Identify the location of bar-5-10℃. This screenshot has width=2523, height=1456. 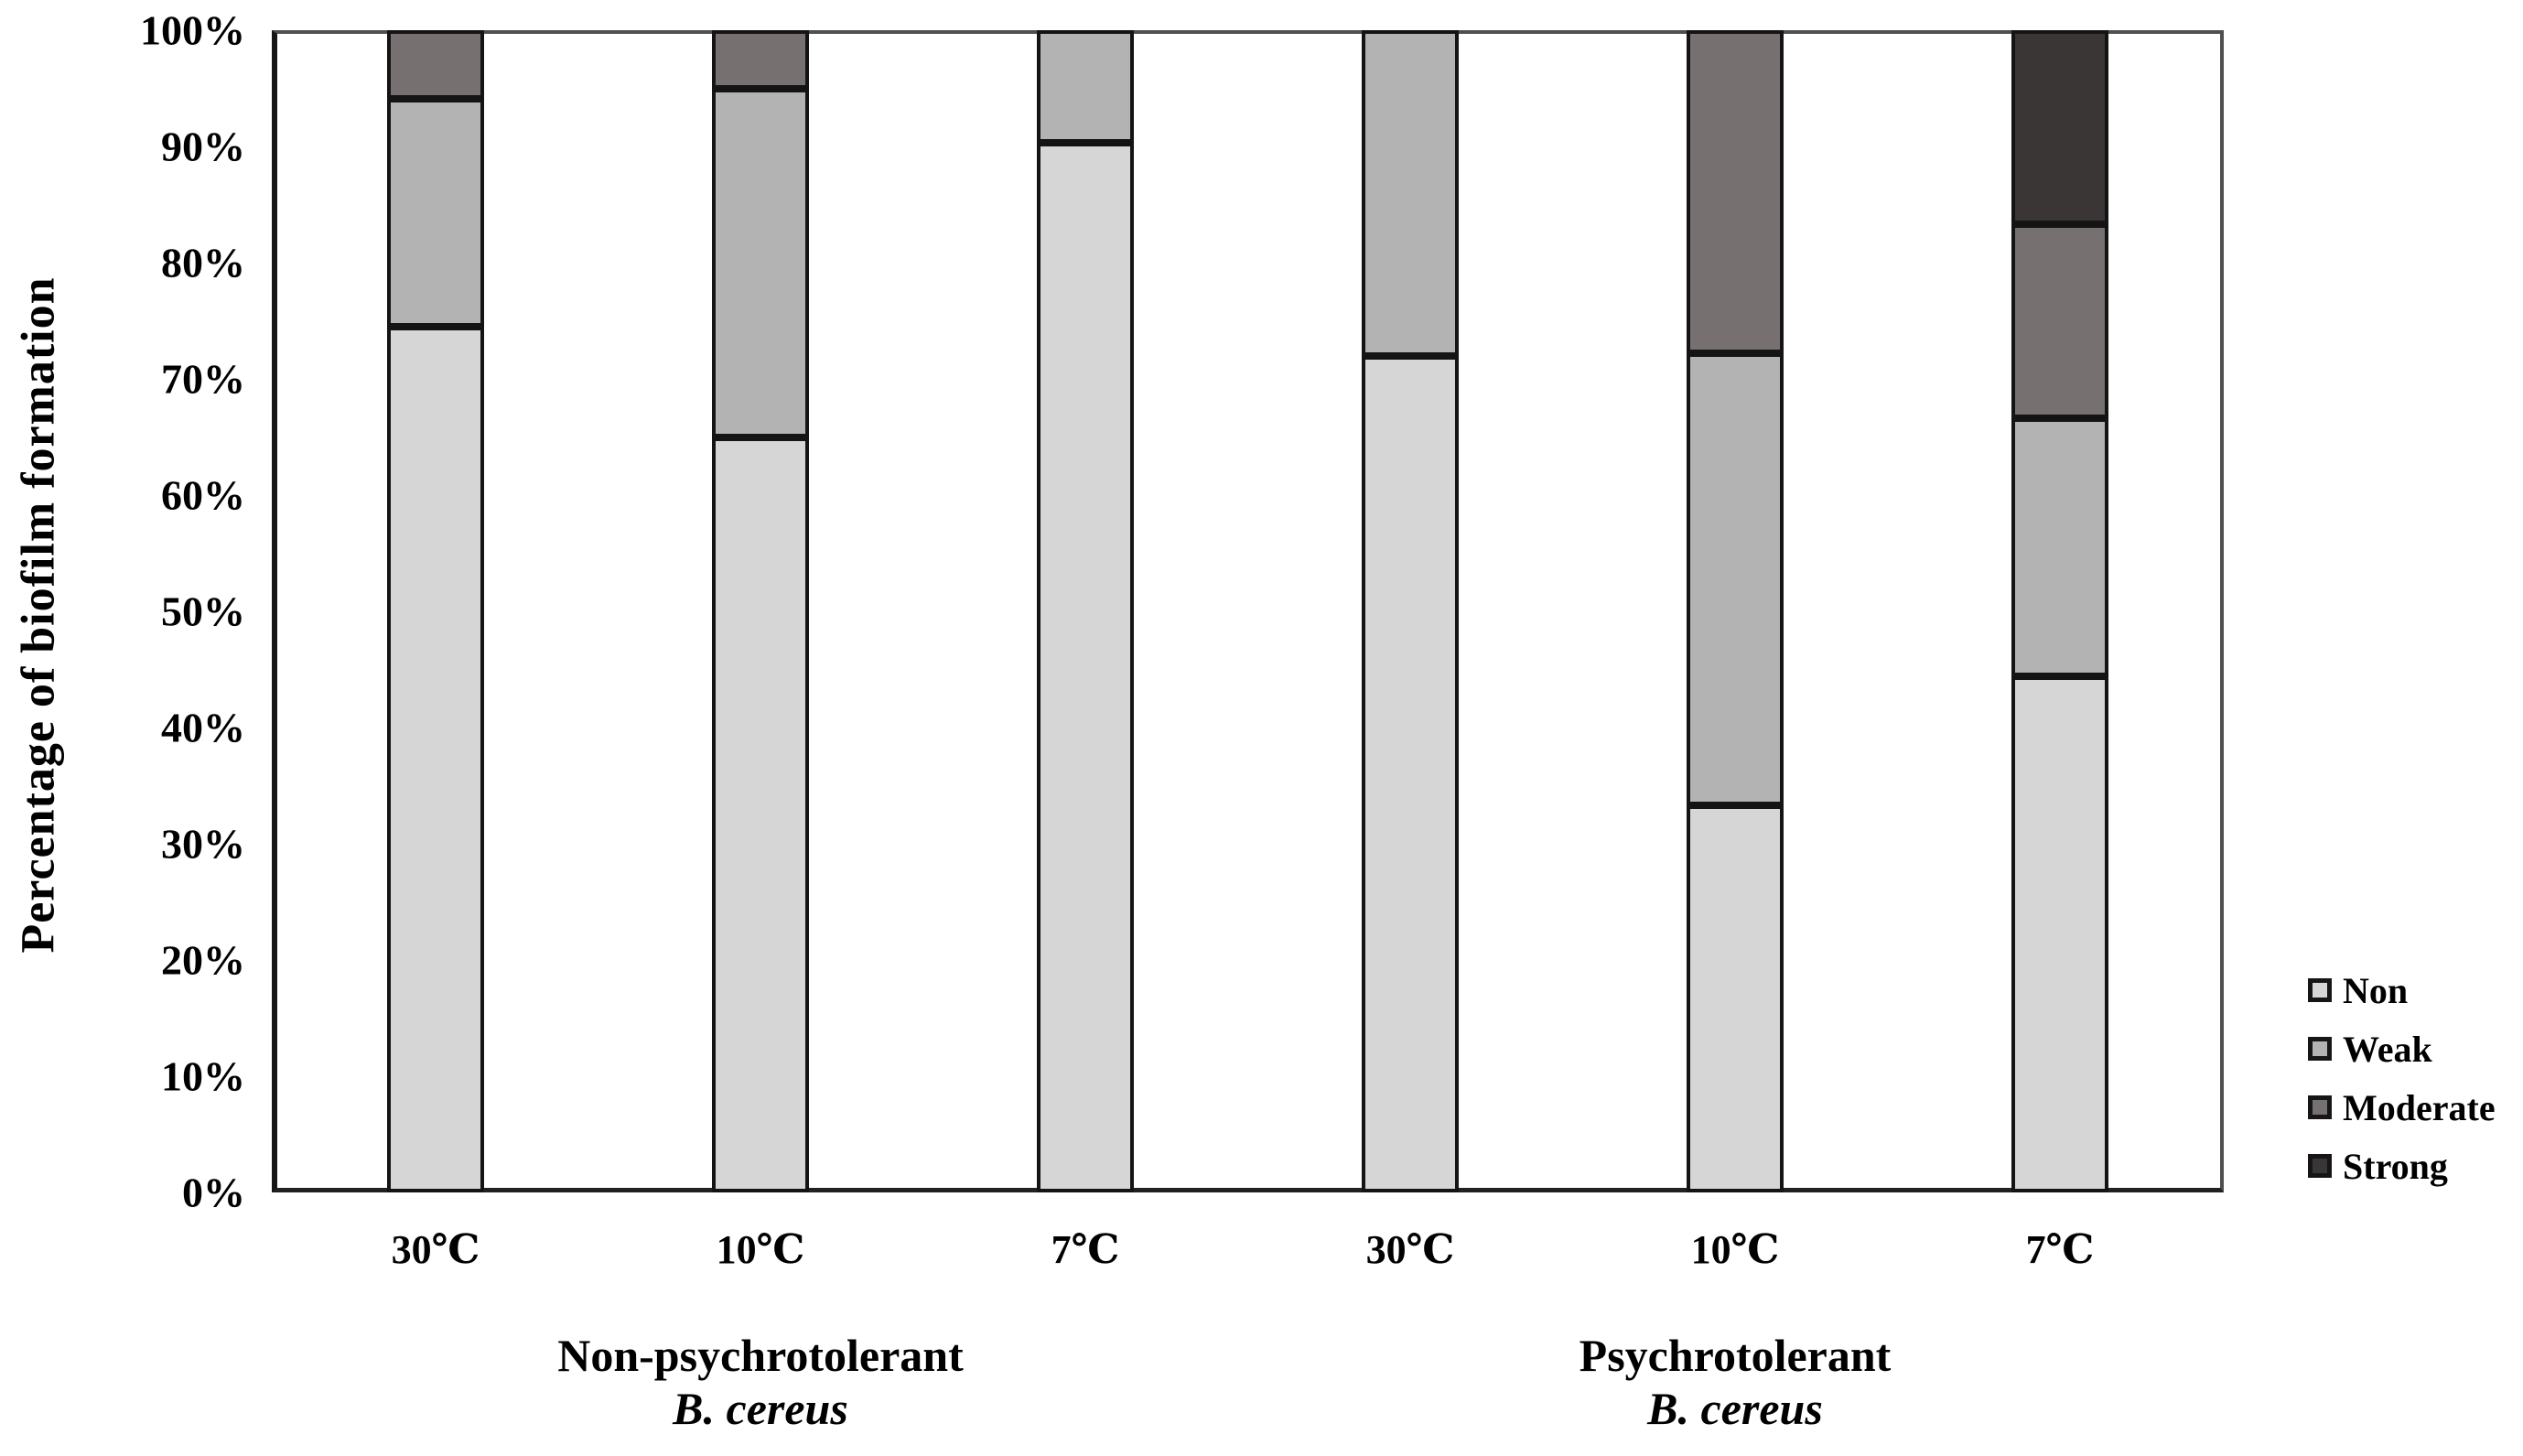
(1735, 611).